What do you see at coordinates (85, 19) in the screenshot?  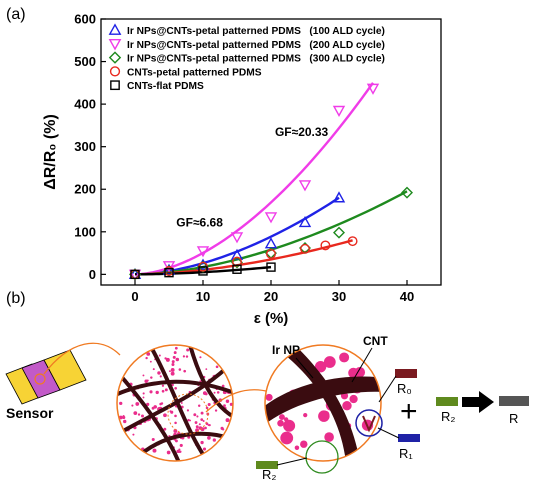 I see `y-tick-label-6: 600` at bounding box center [85, 19].